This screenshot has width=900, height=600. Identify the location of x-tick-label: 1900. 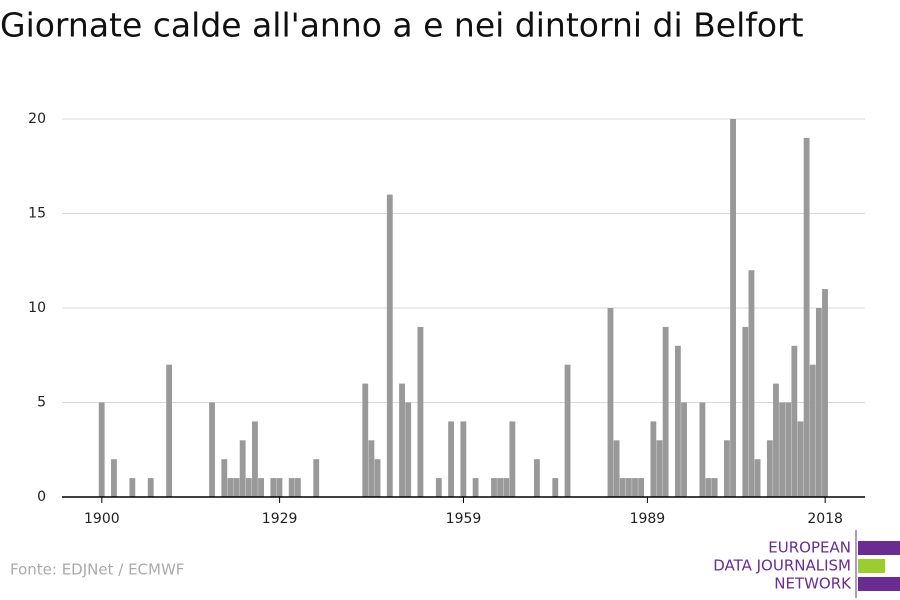
(102, 519).